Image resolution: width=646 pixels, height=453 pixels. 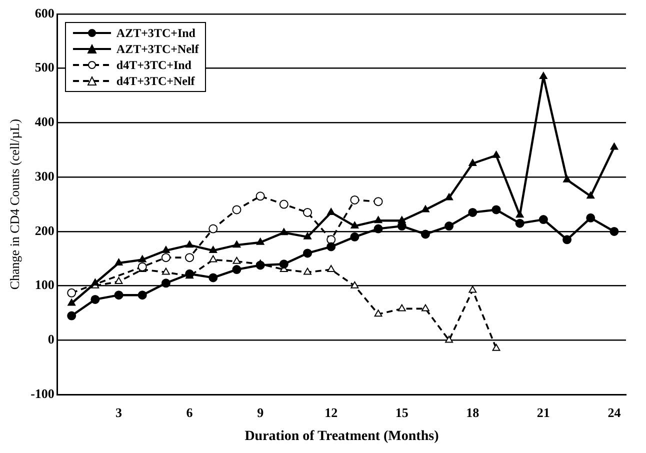 What do you see at coordinates (331, 412) in the screenshot?
I see `x-tick-label: 12` at bounding box center [331, 412].